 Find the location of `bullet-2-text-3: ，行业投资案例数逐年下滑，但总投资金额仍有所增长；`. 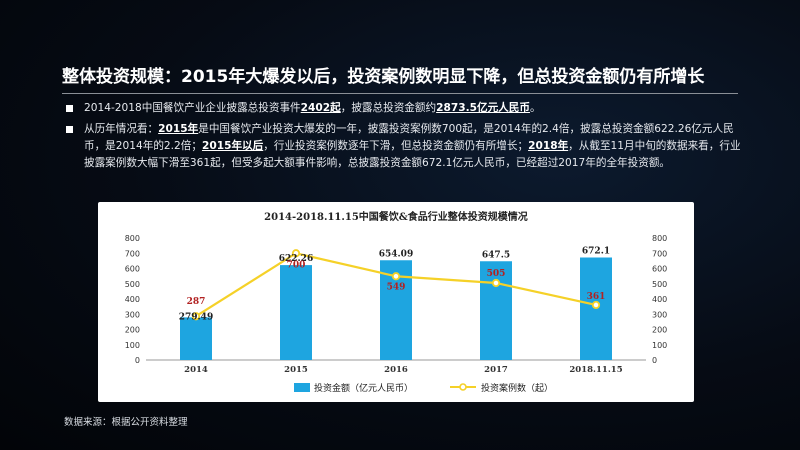

bullet-2-text-3: ，行业投资案例数逐年下滑，但总投资金额仍有所增长； is located at coordinates (396, 146).